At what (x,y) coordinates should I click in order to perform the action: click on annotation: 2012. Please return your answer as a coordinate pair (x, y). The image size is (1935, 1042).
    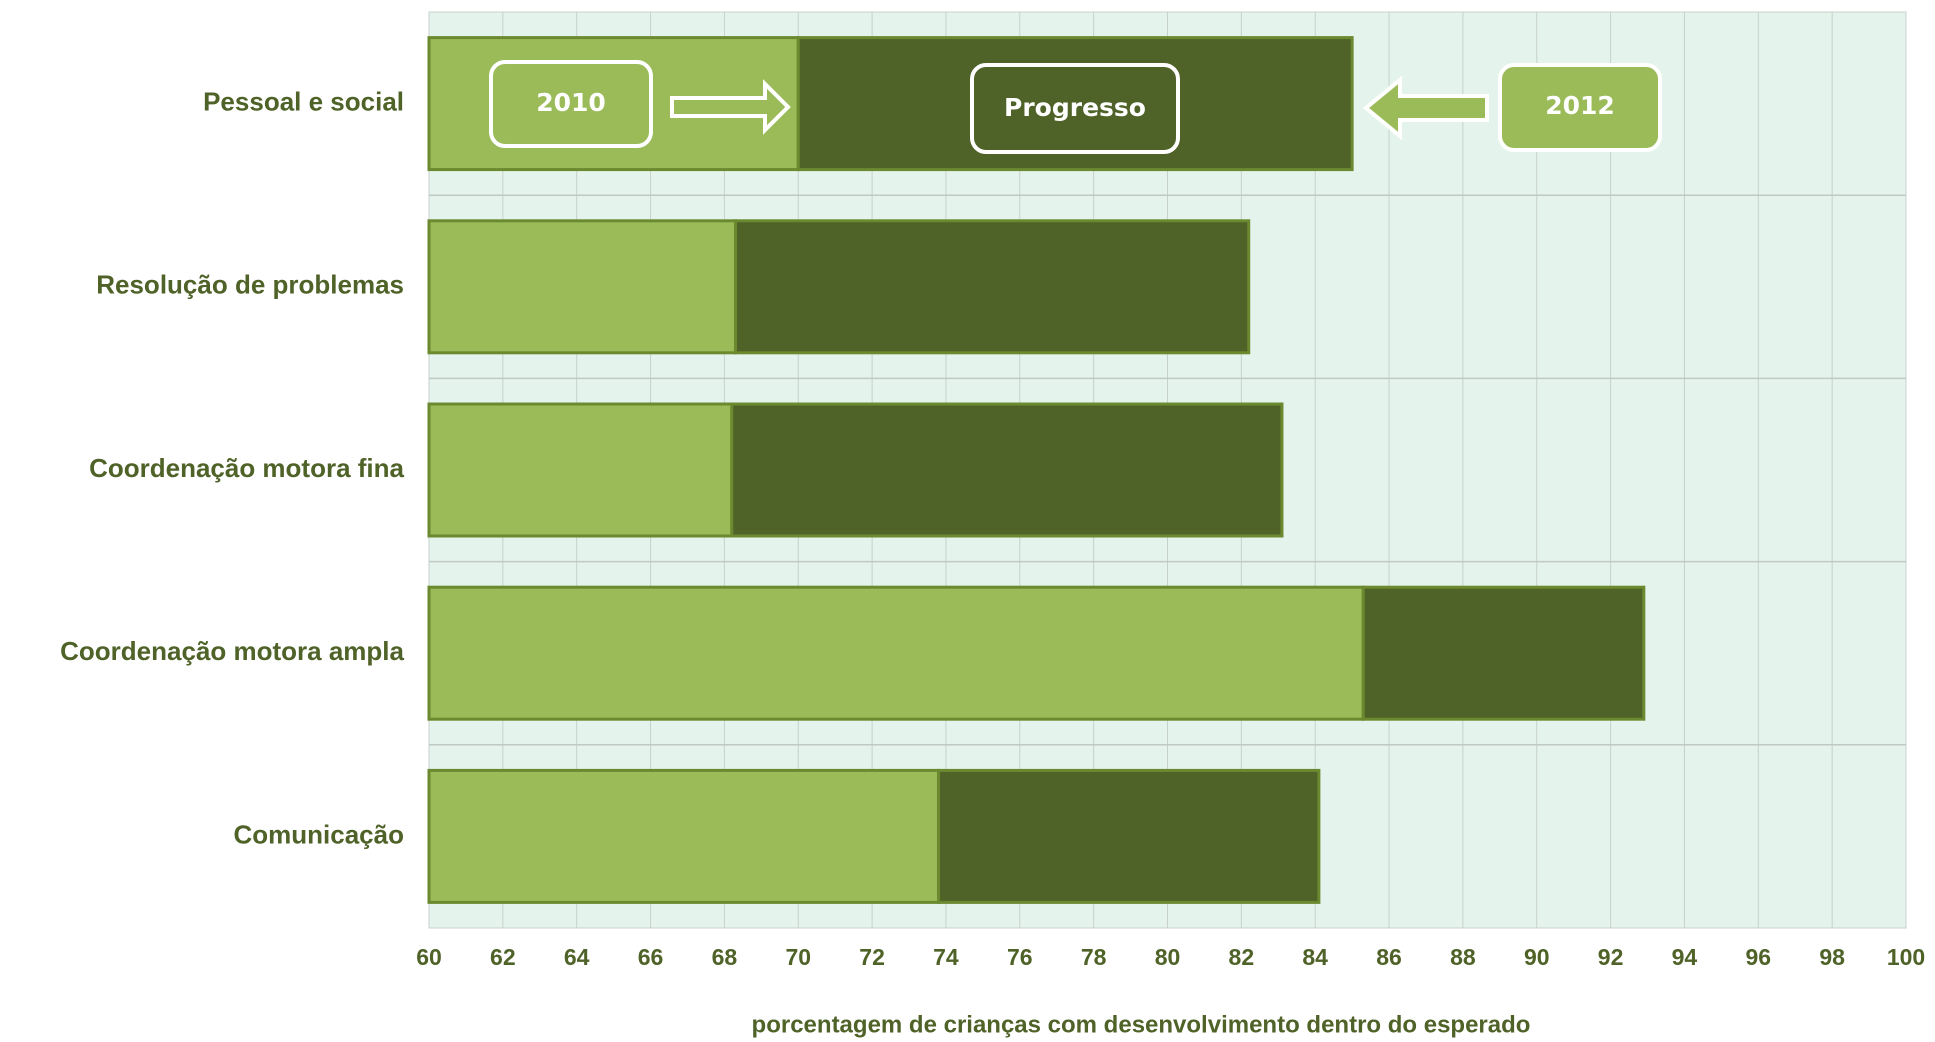
    Looking at the image, I should click on (1580, 105).